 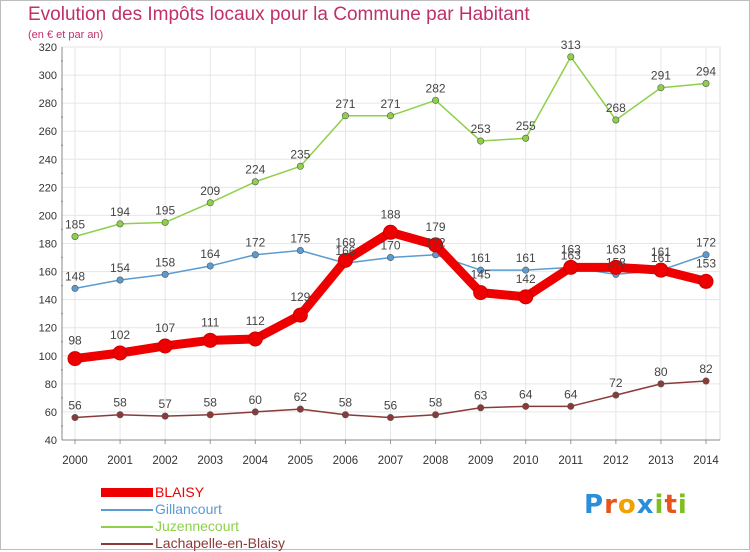 What do you see at coordinates (210, 461) in the screenshot?
I see `x-tick-label: 2003` at bounding box center [210, 461].